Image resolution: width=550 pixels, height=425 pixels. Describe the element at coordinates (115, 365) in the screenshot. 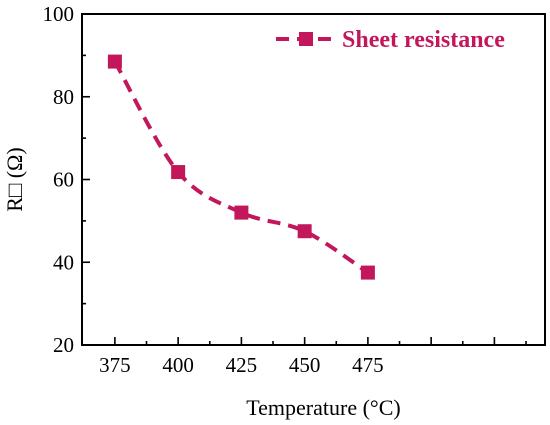

I see `x-tick-label: 375` at that location.